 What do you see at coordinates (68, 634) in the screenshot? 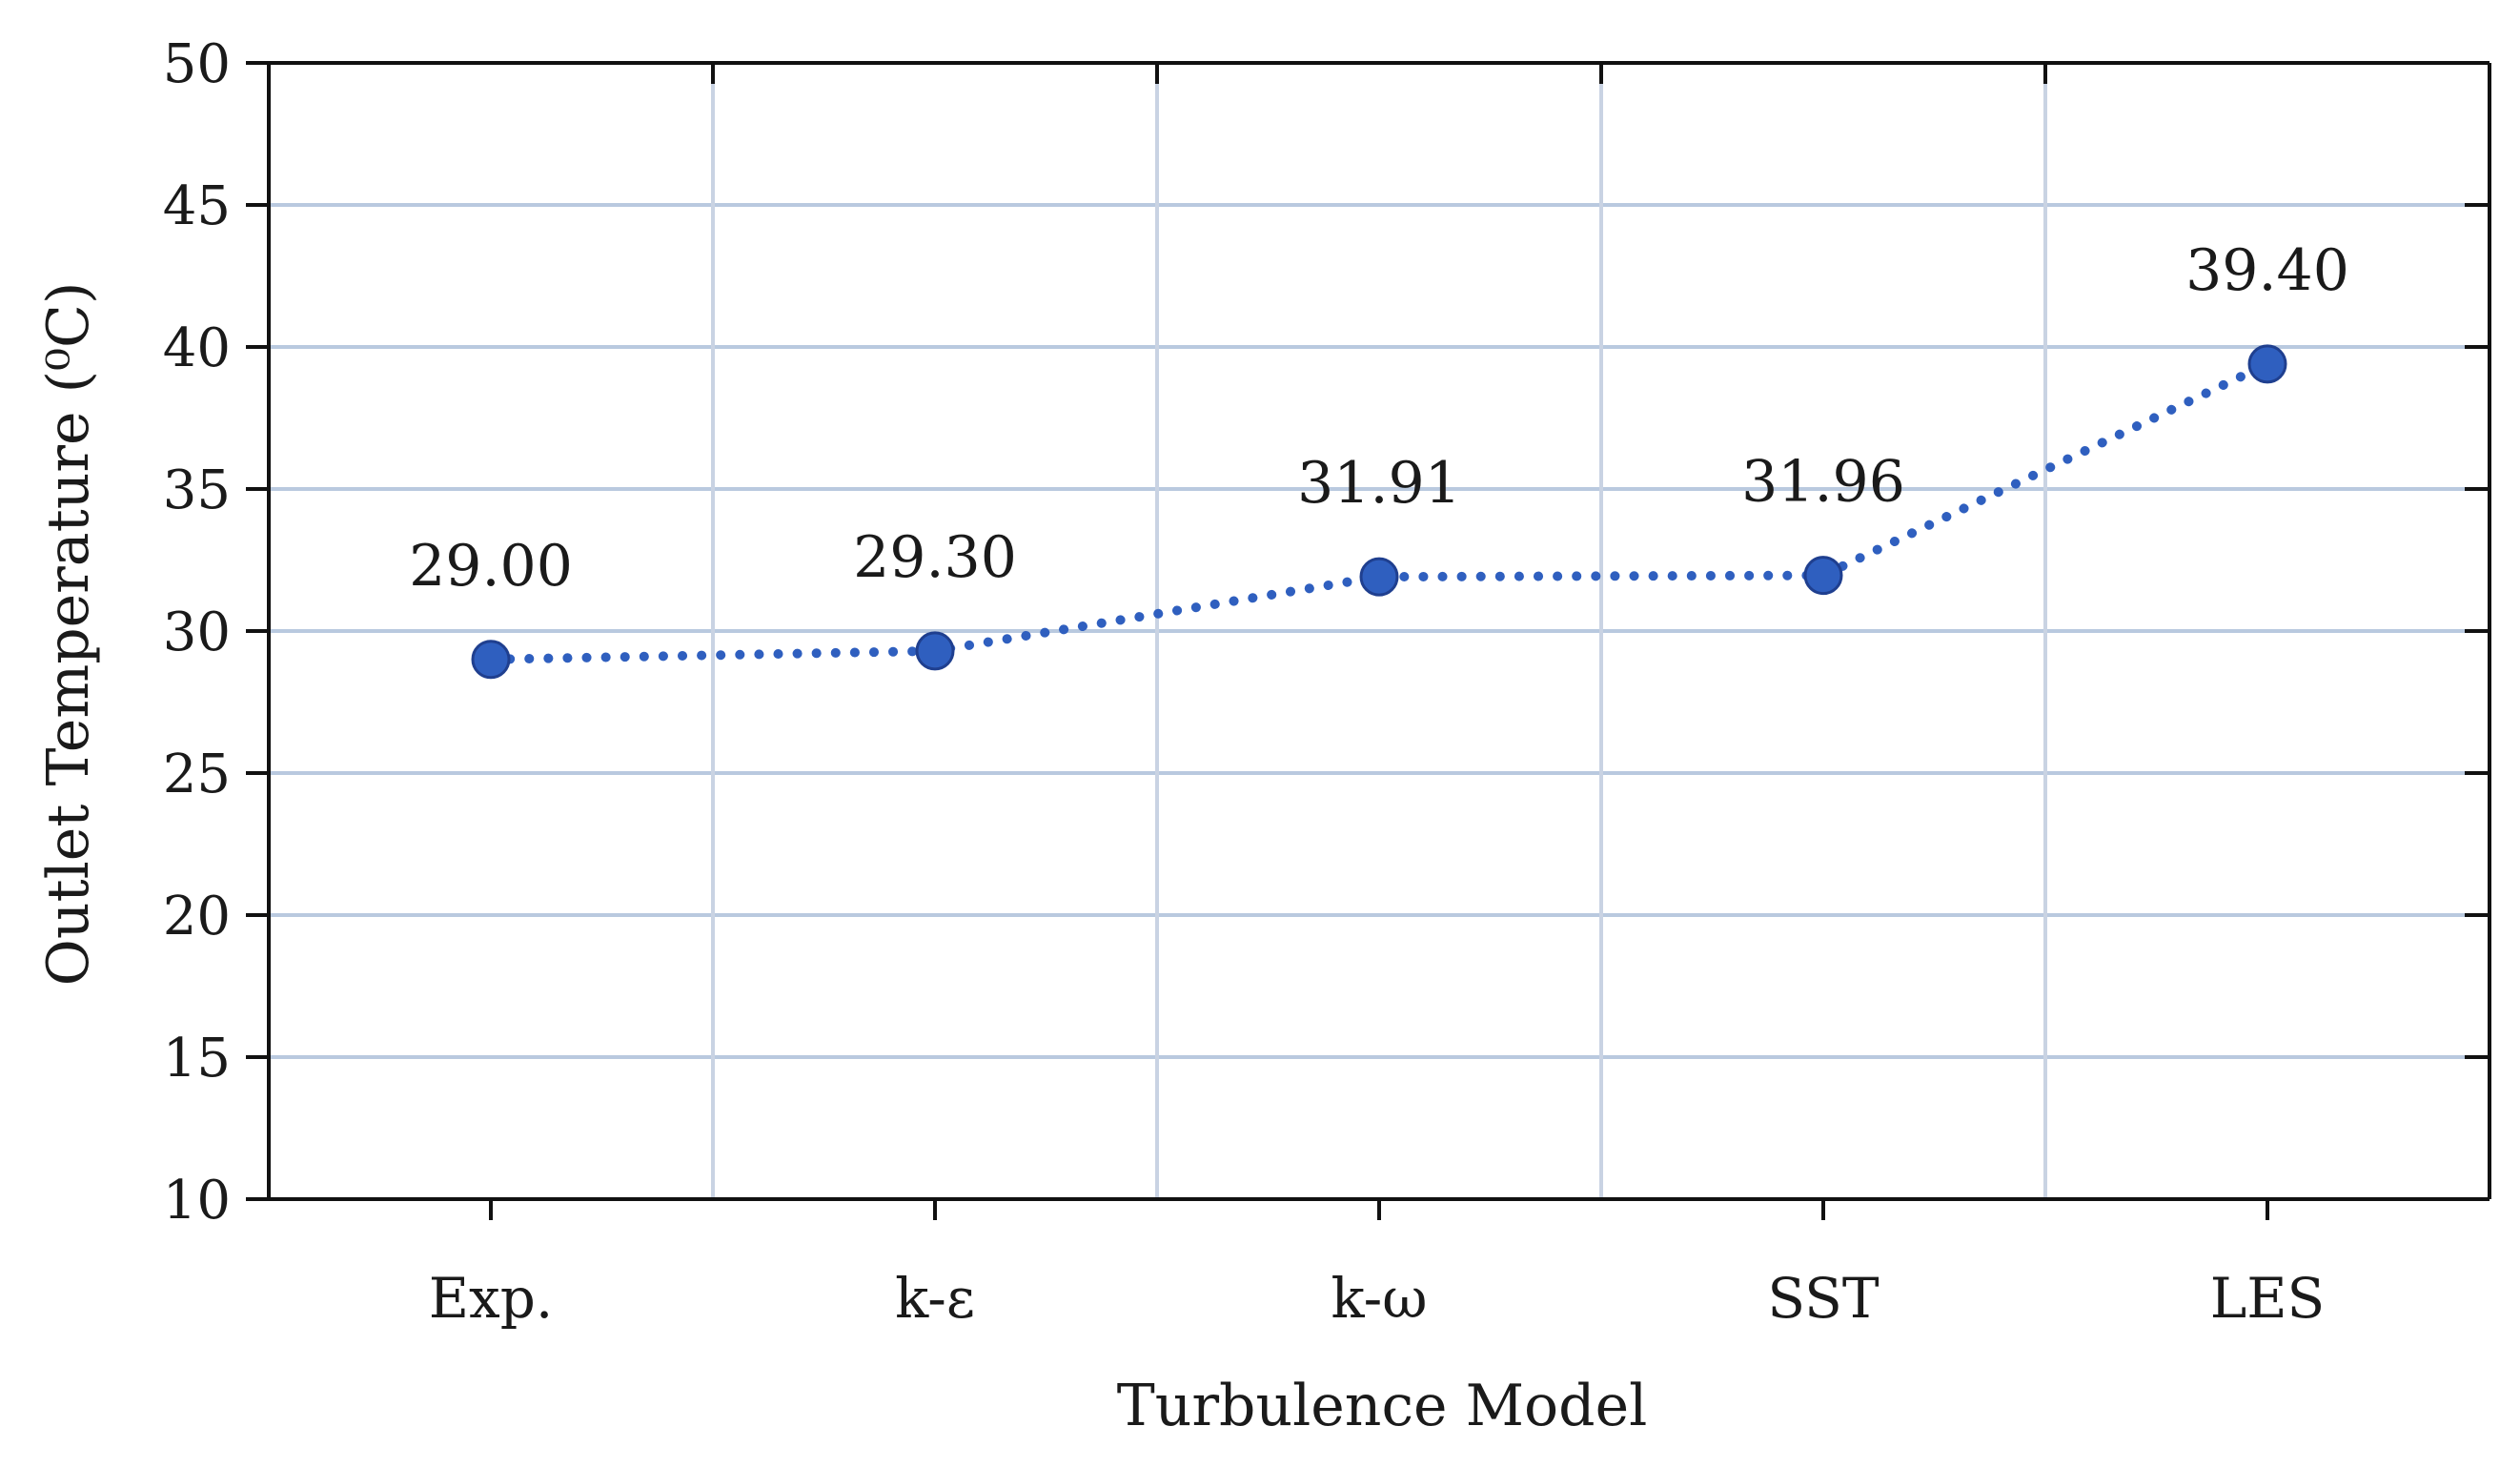
I see `y-axis-title: Outlet Temperature (⁰C)` at bounding box center [68, 634].